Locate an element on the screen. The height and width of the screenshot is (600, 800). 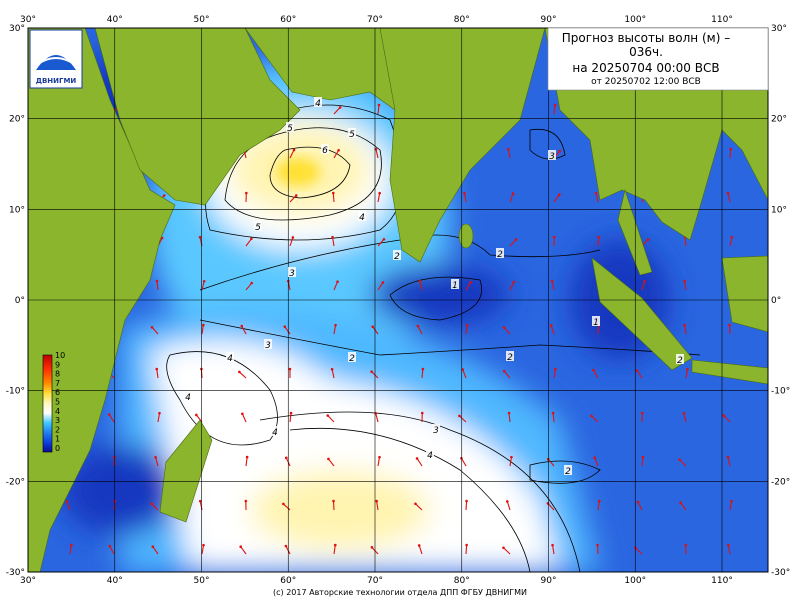
lat-label: 10° is located at coordinates (17, 210).